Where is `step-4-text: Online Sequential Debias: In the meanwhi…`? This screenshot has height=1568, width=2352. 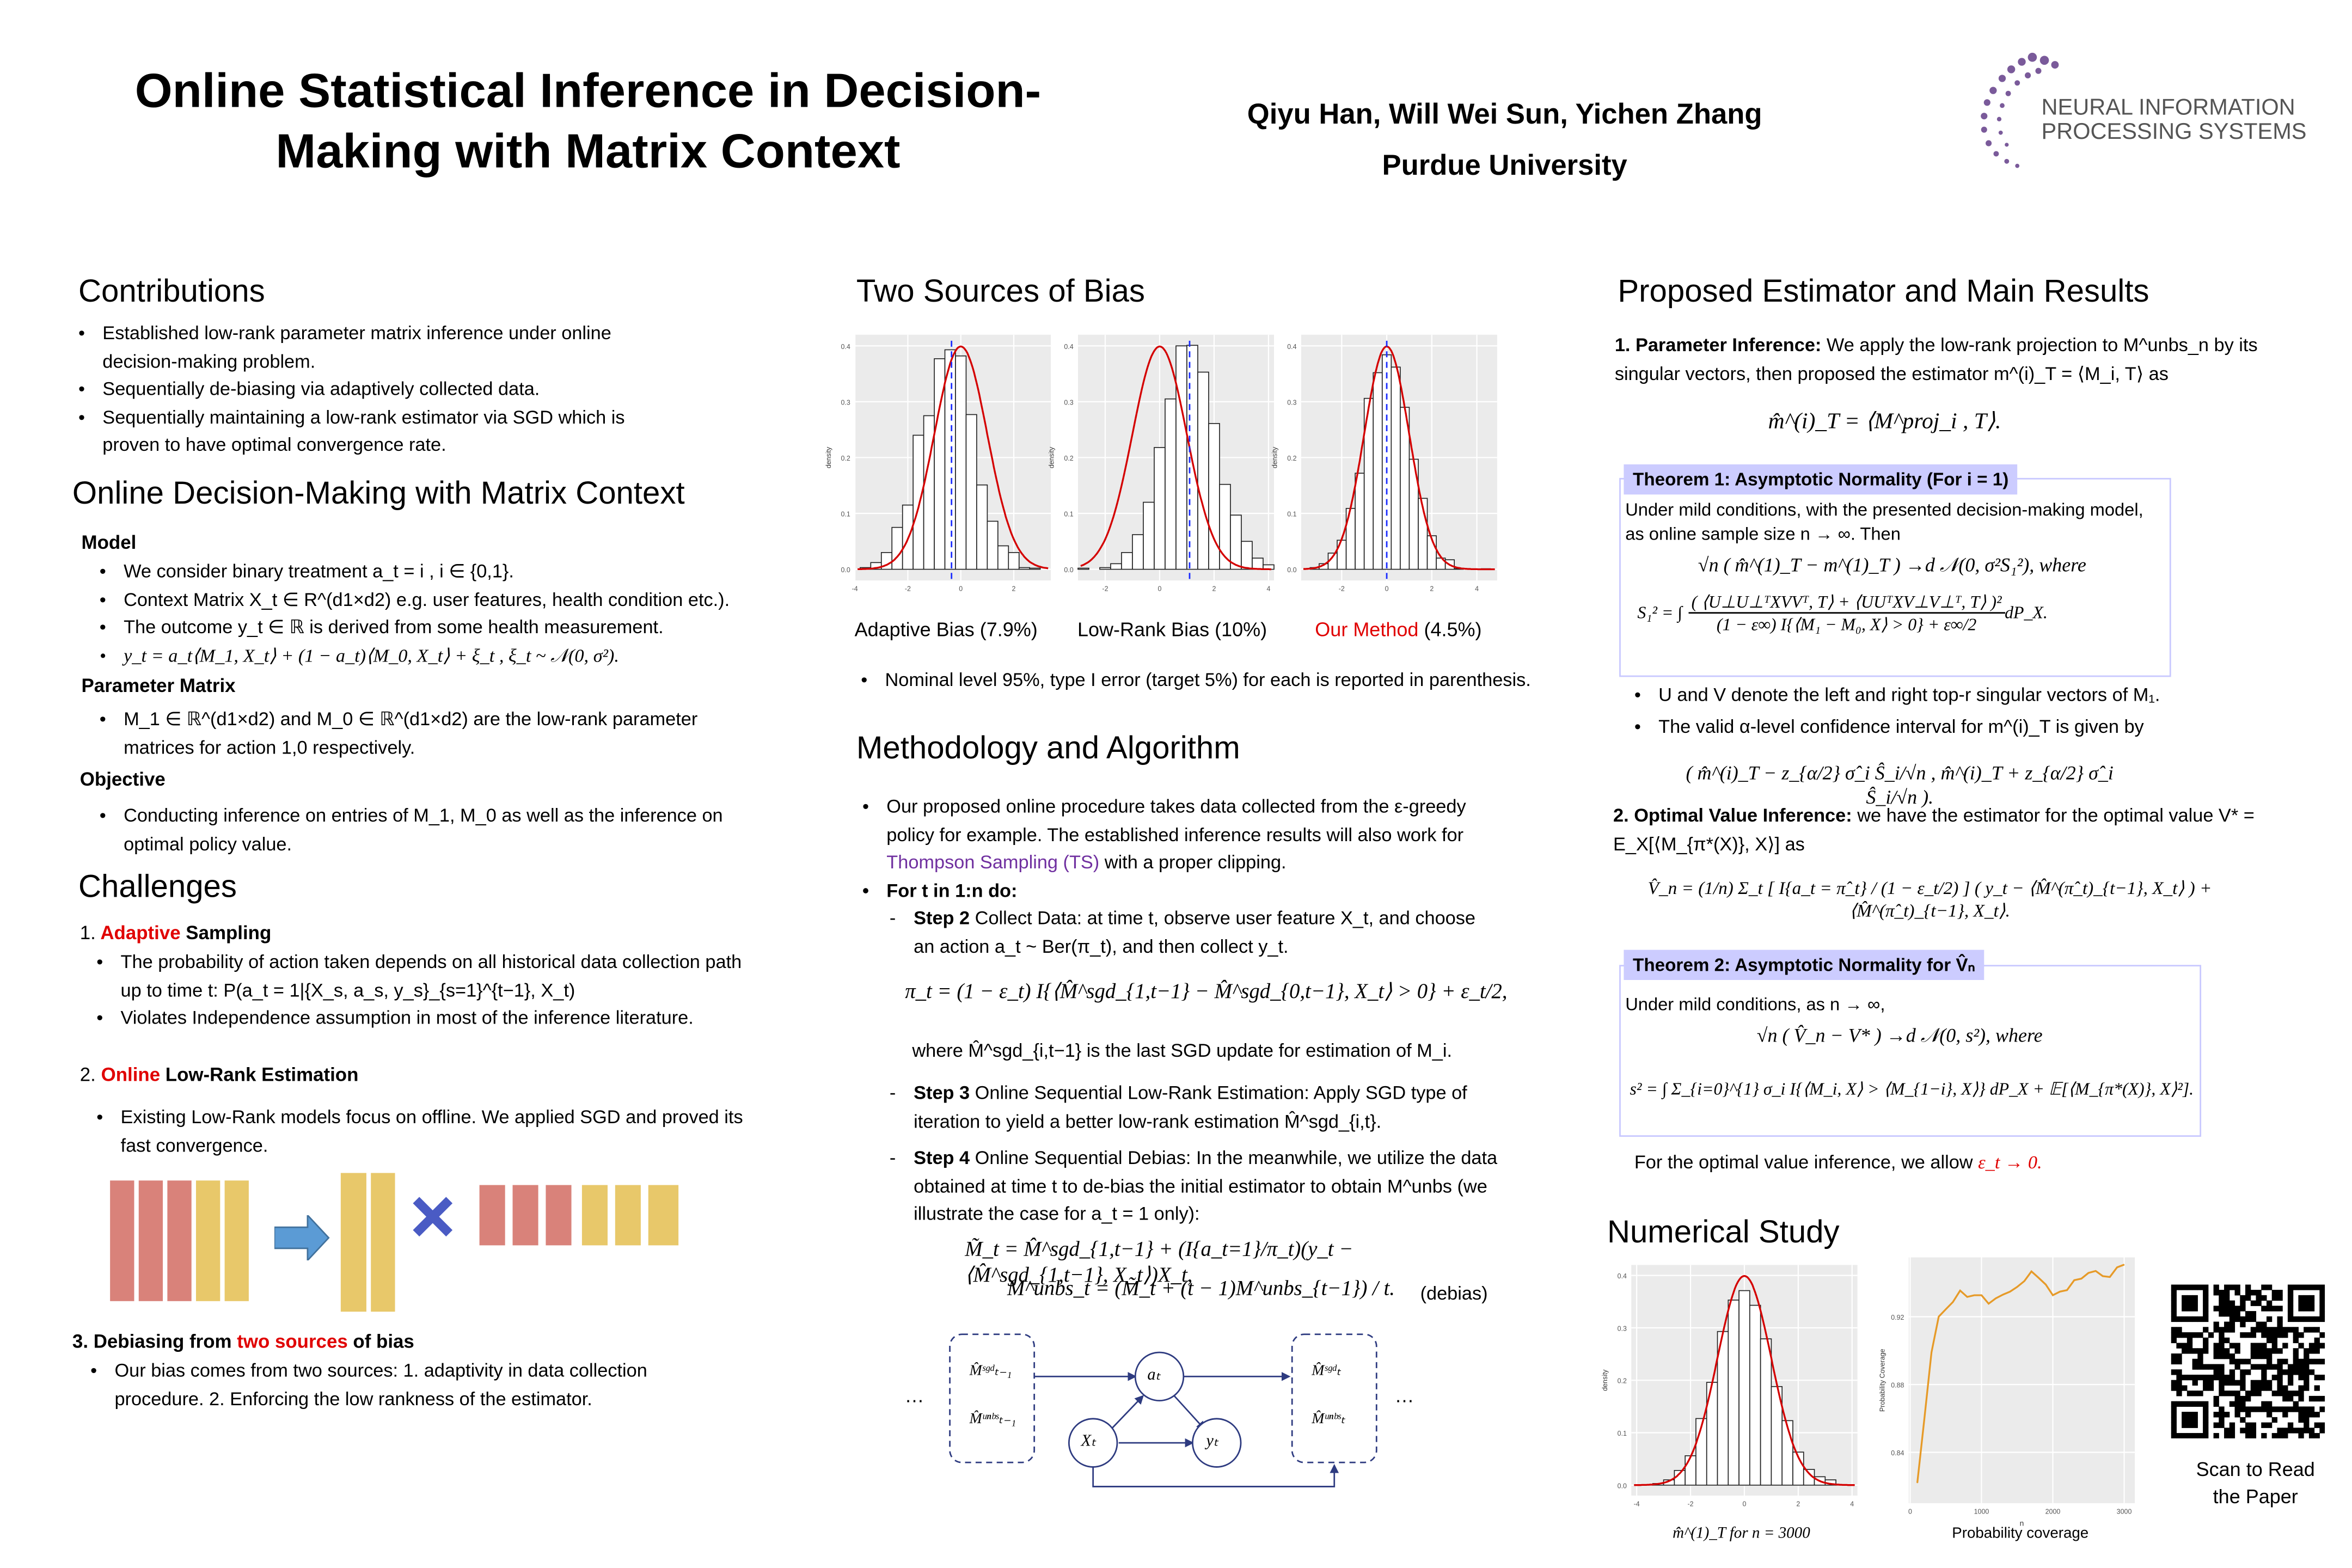
step-4-text: Online Sequential Debias: In the meanwhi… is located at coordinates (1206, 1186).